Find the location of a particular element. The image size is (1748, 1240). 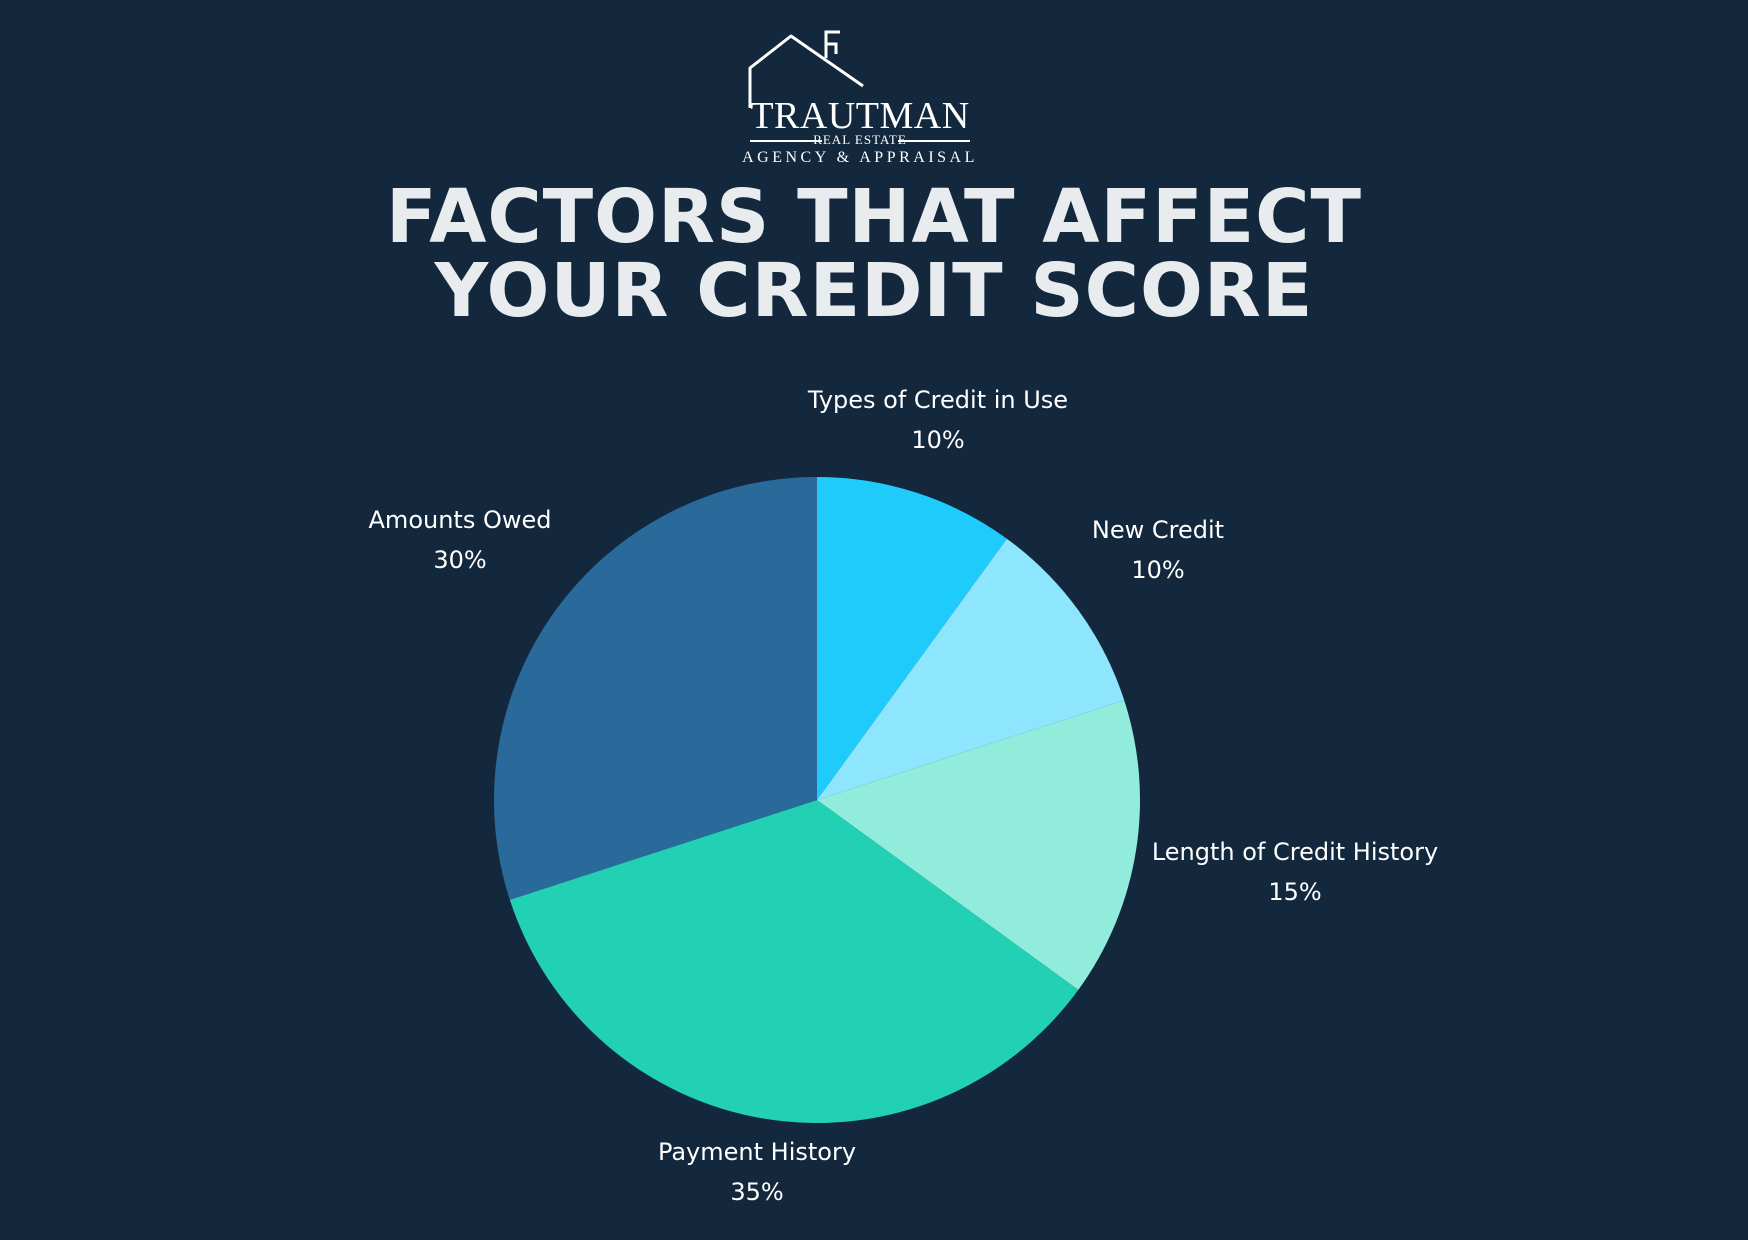

house-icon is located at coordinates (806, 69).